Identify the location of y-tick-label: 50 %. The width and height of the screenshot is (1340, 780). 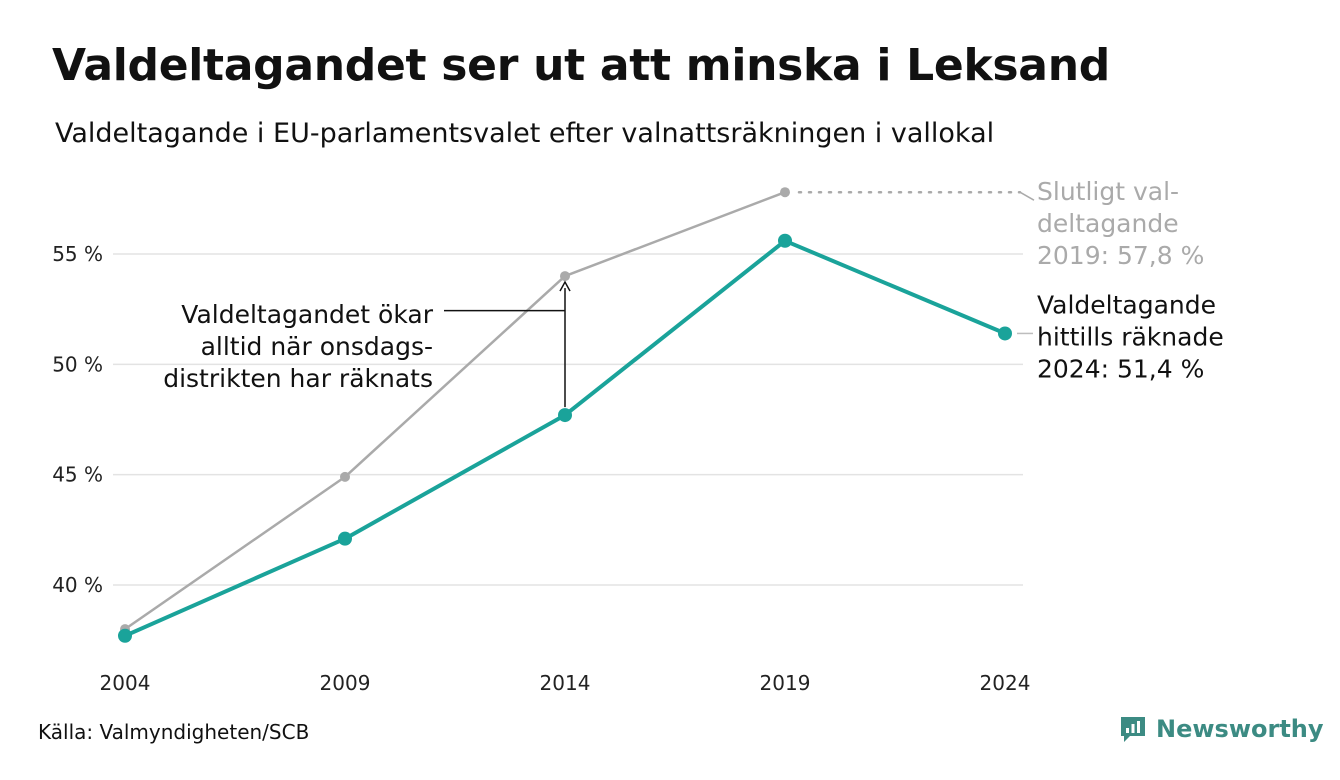
(77, 364).